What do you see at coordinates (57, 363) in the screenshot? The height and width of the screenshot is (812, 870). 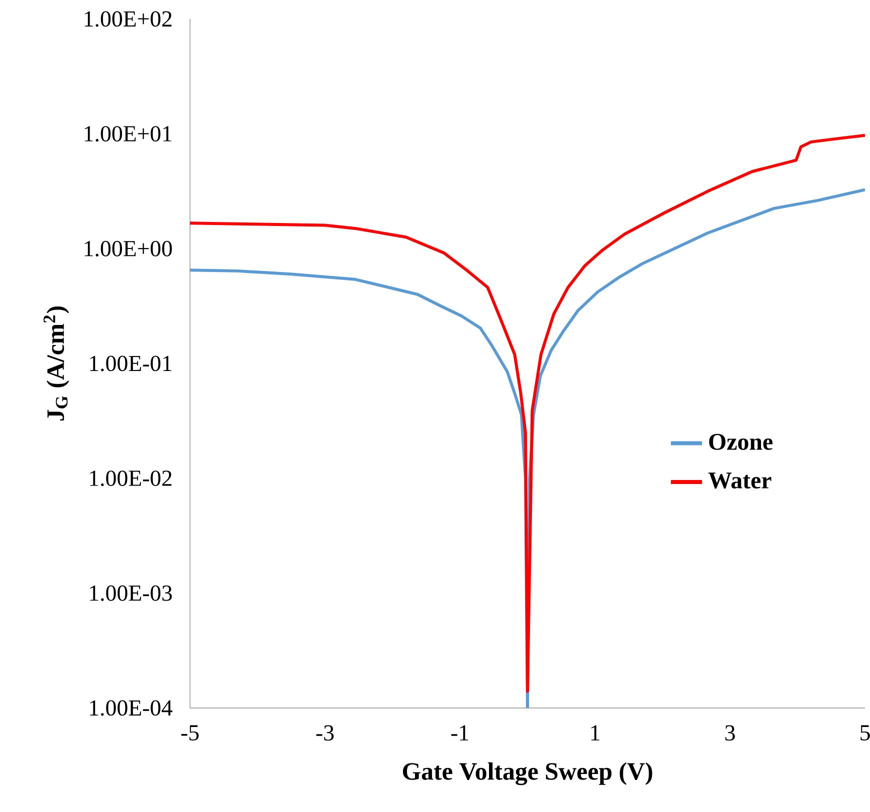 I see `y-axis-title: J$_{G}$ (A/cm$^{2}$)` at bounding box center [57, 363].